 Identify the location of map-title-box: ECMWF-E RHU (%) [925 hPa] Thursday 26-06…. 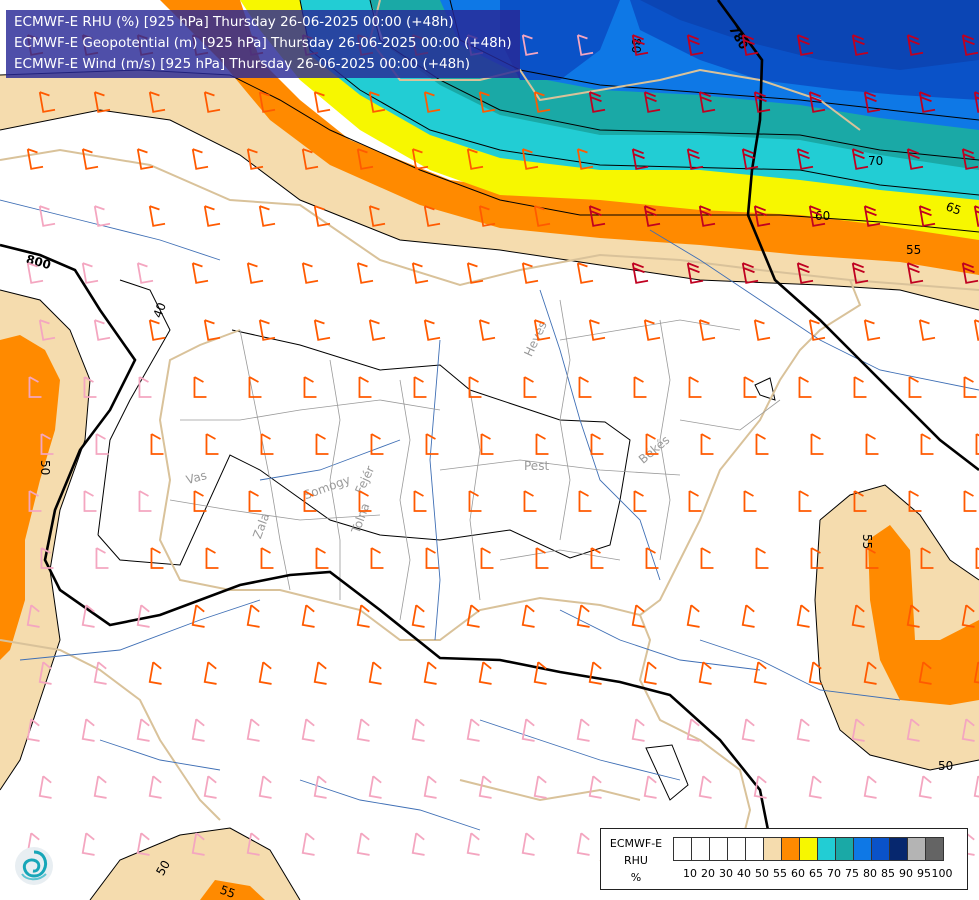
(263, 44).